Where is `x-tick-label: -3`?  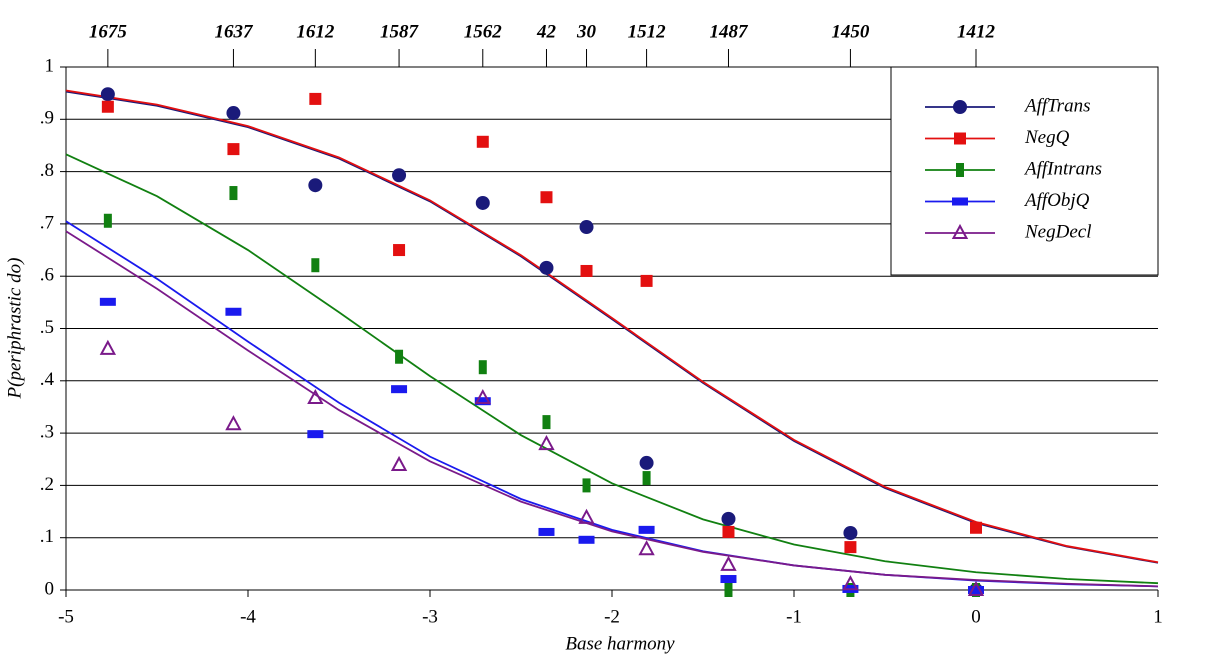
x-tick-label: -3 is located at coordinates (430, 616).